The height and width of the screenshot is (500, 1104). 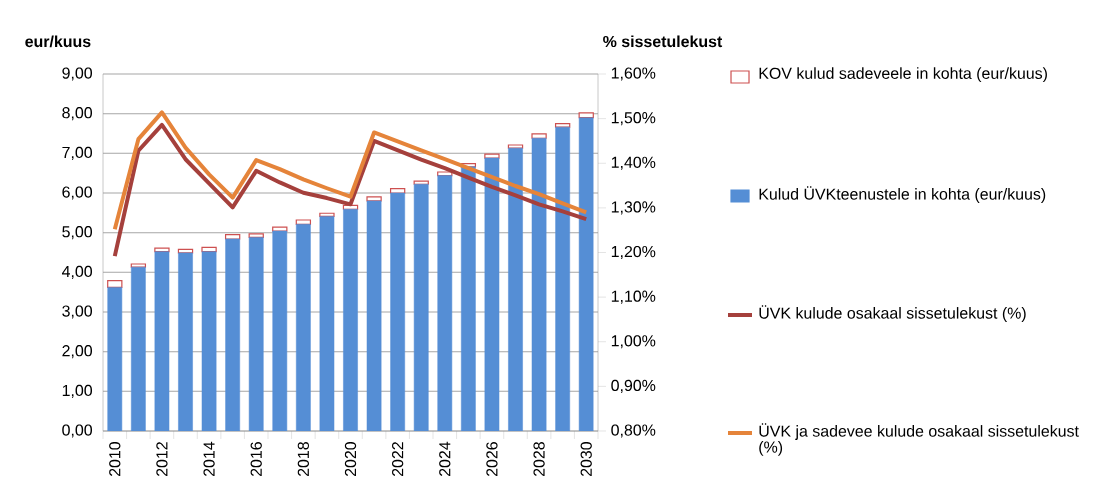 What do you see at coordinates (350, 459) in the screenshot?
I see `x-tick-label: 2020` at bounding box center [350, 459].